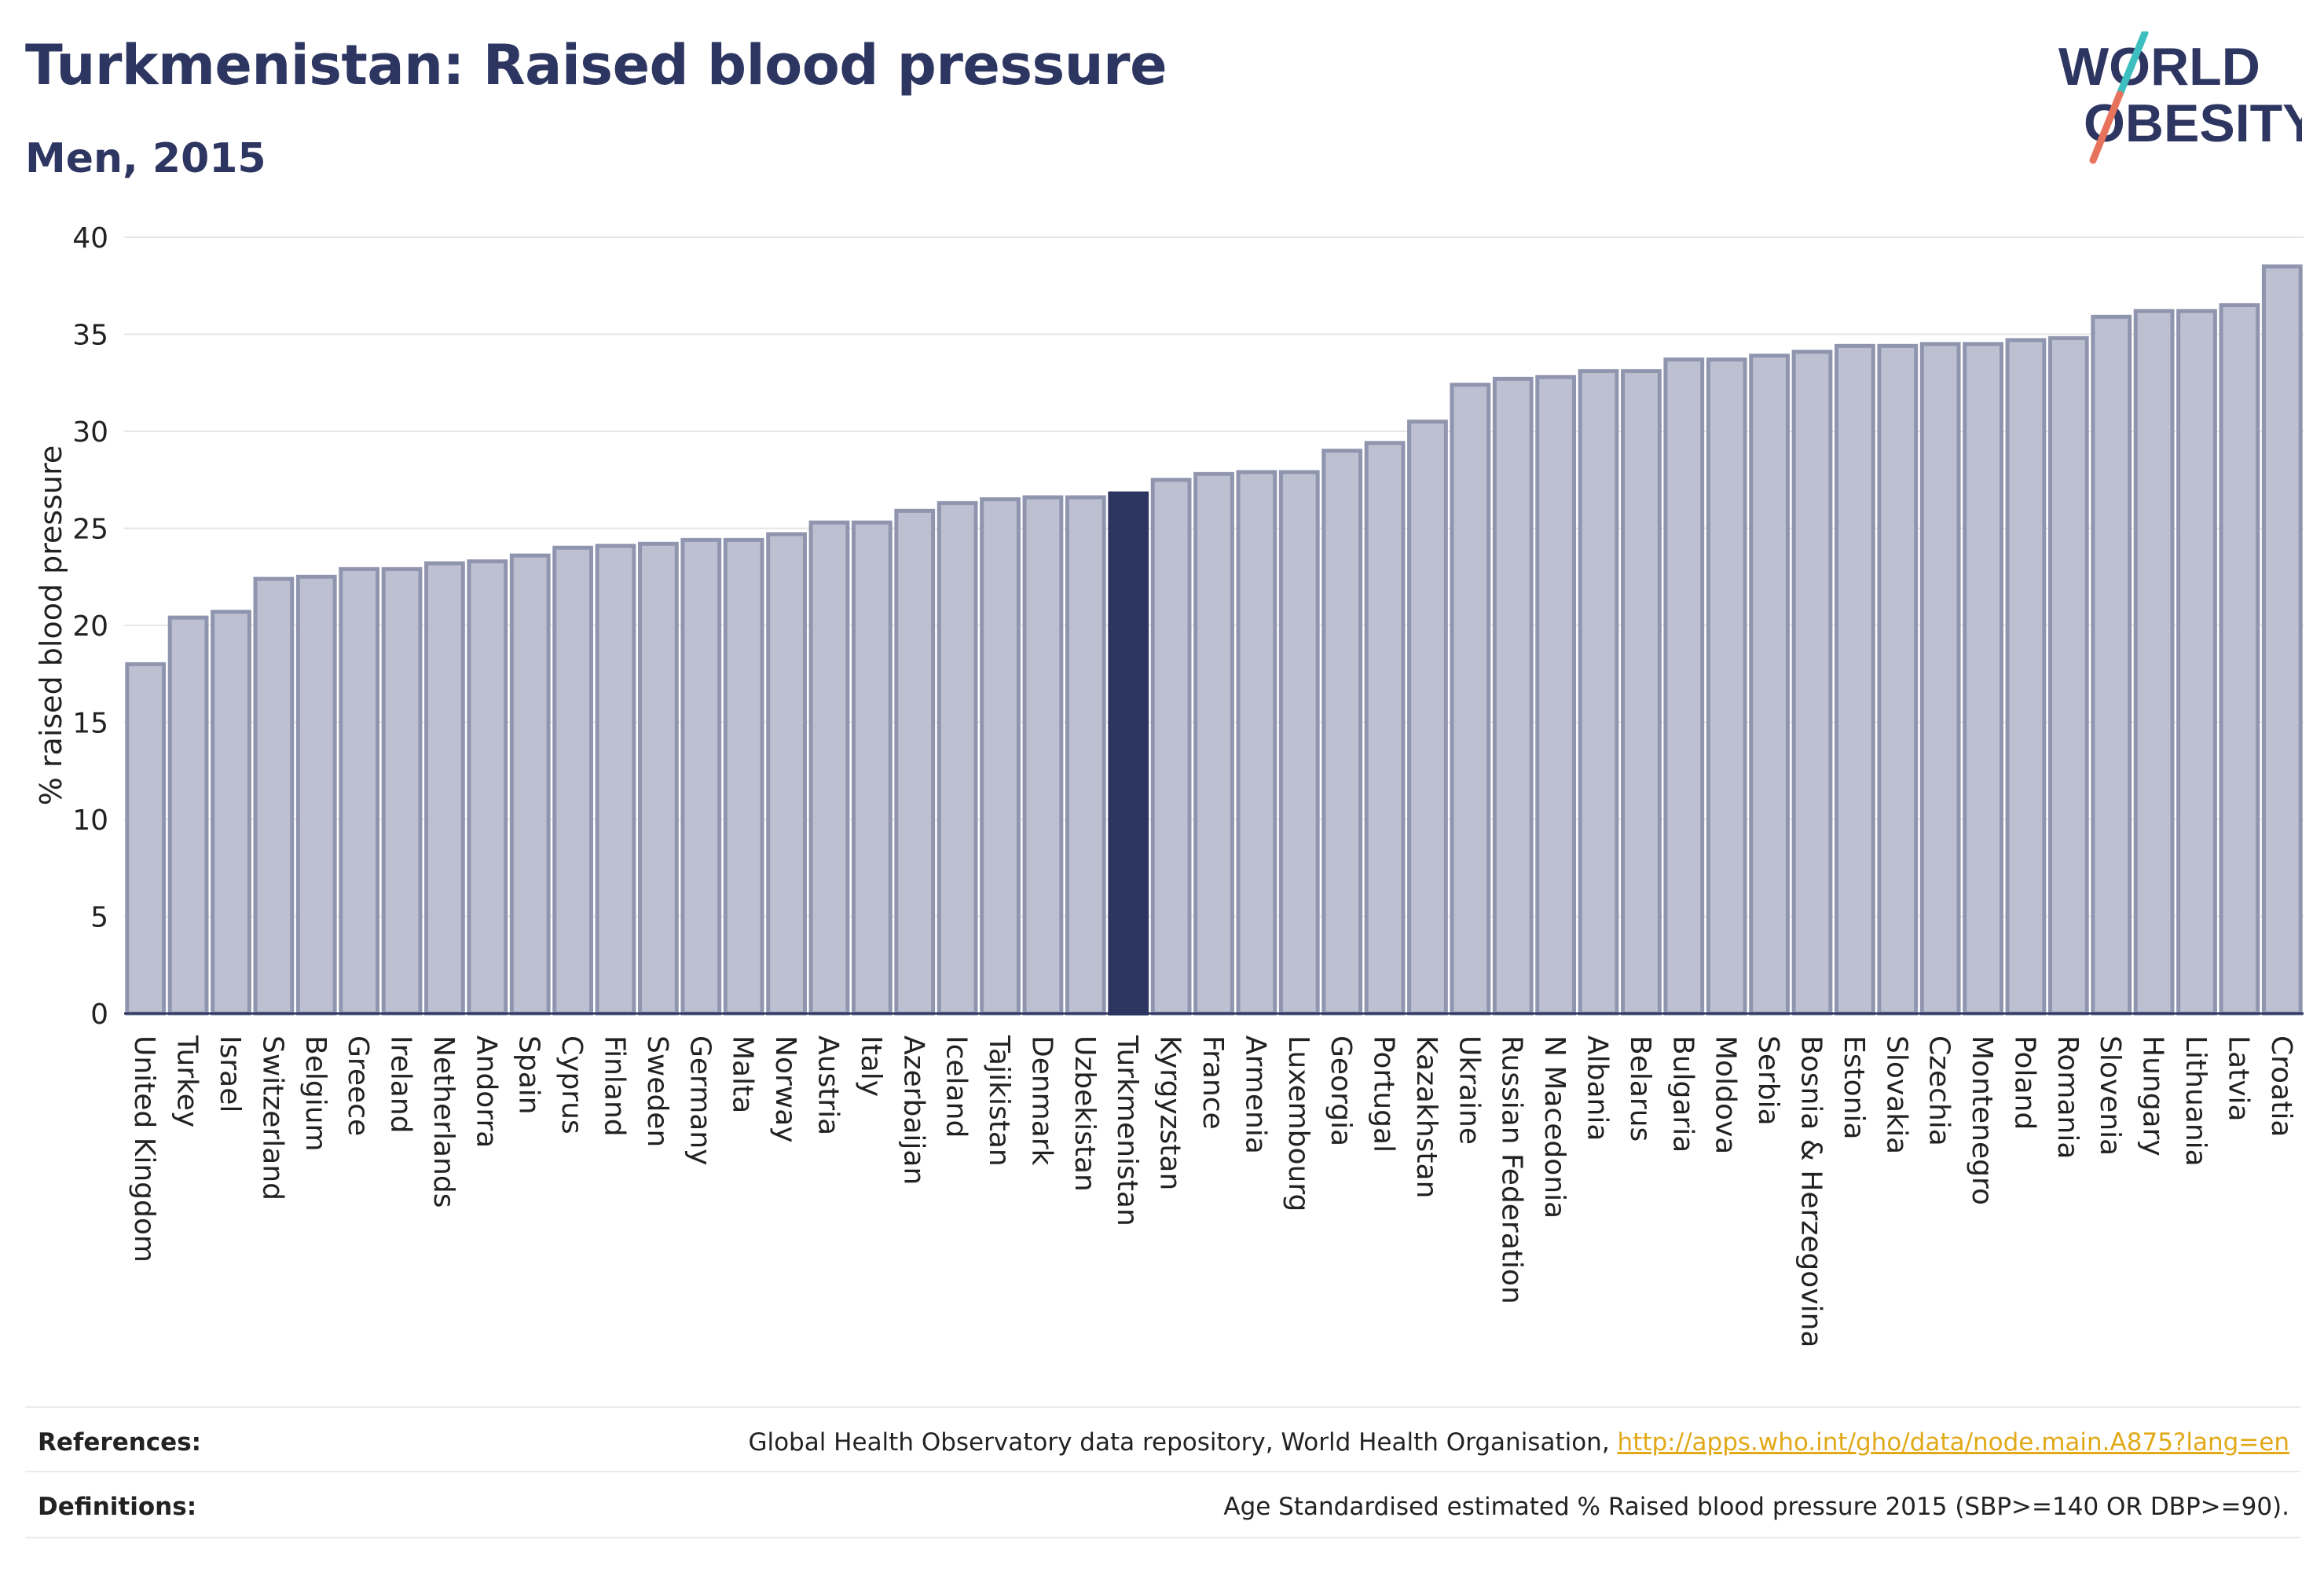 The image size is (2324, 1576). I want to click on world-obesity-logo: WORLD OBESITY, so click(2180, 97).